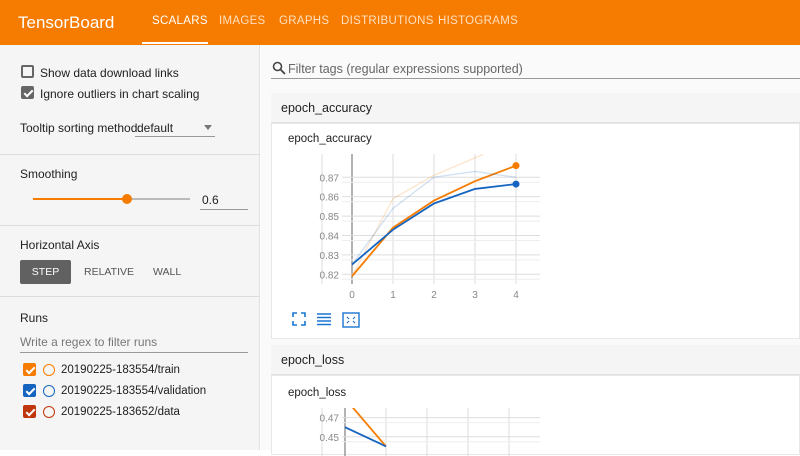 This screenshot has height=456, width=800. What do you see at coordinates (330, 256) in the screenshot?
I see `y-tick-label: 0.83` at bounding box center [330, 256].